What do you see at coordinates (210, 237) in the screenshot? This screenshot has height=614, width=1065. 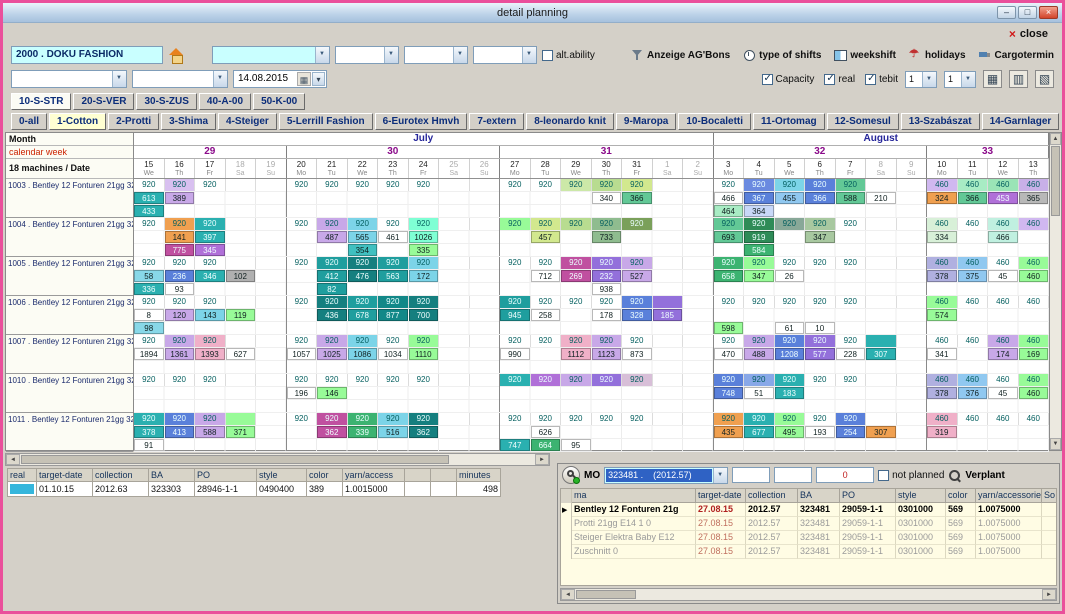 I see `job-bar: 397` at bounding box center [210, 237].